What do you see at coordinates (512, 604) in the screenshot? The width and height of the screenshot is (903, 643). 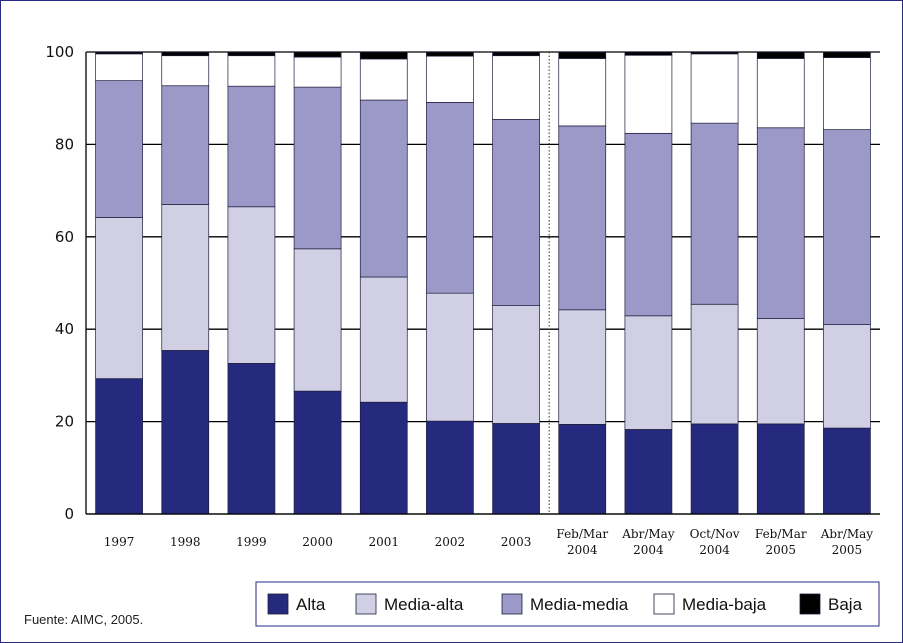 I see `legend-swatch-media-media` at bounding box center [512, 604].